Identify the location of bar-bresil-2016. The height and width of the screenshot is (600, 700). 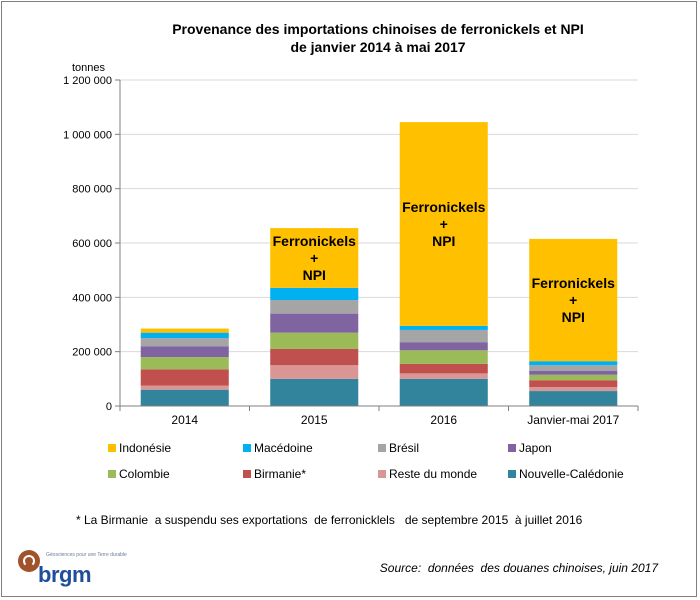
(443, 336).